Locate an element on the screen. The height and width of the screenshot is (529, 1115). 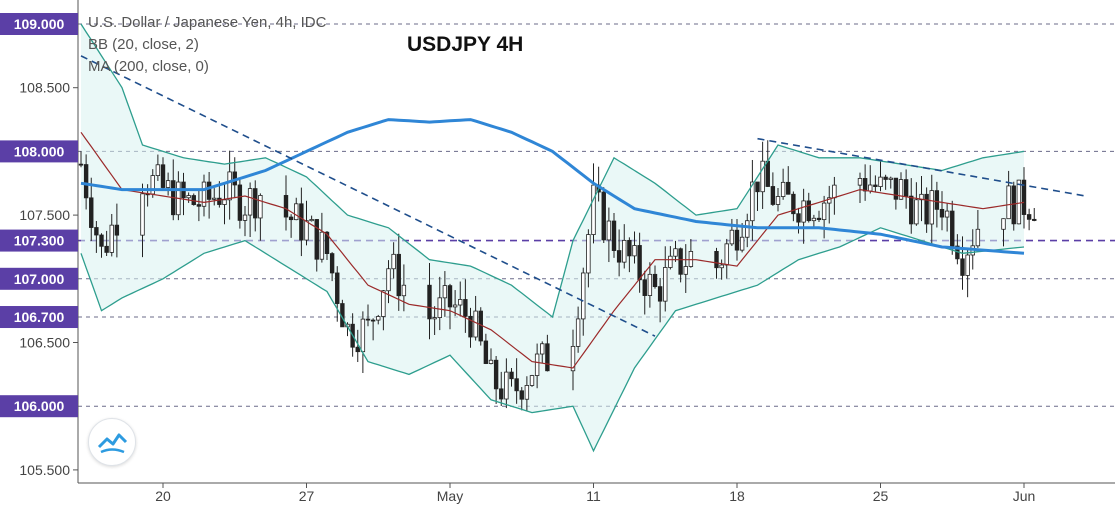
y-tick-label: 106.500 is located at coordinates (44, 343).